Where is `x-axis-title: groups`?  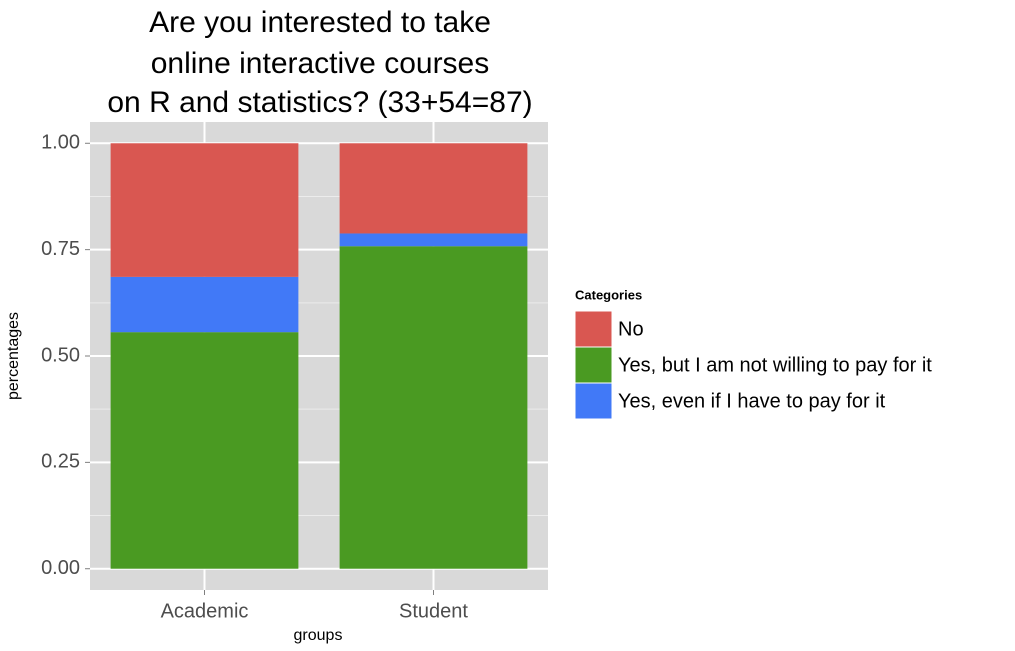 x-axis-title: groups is located at coordinates (318, 635).